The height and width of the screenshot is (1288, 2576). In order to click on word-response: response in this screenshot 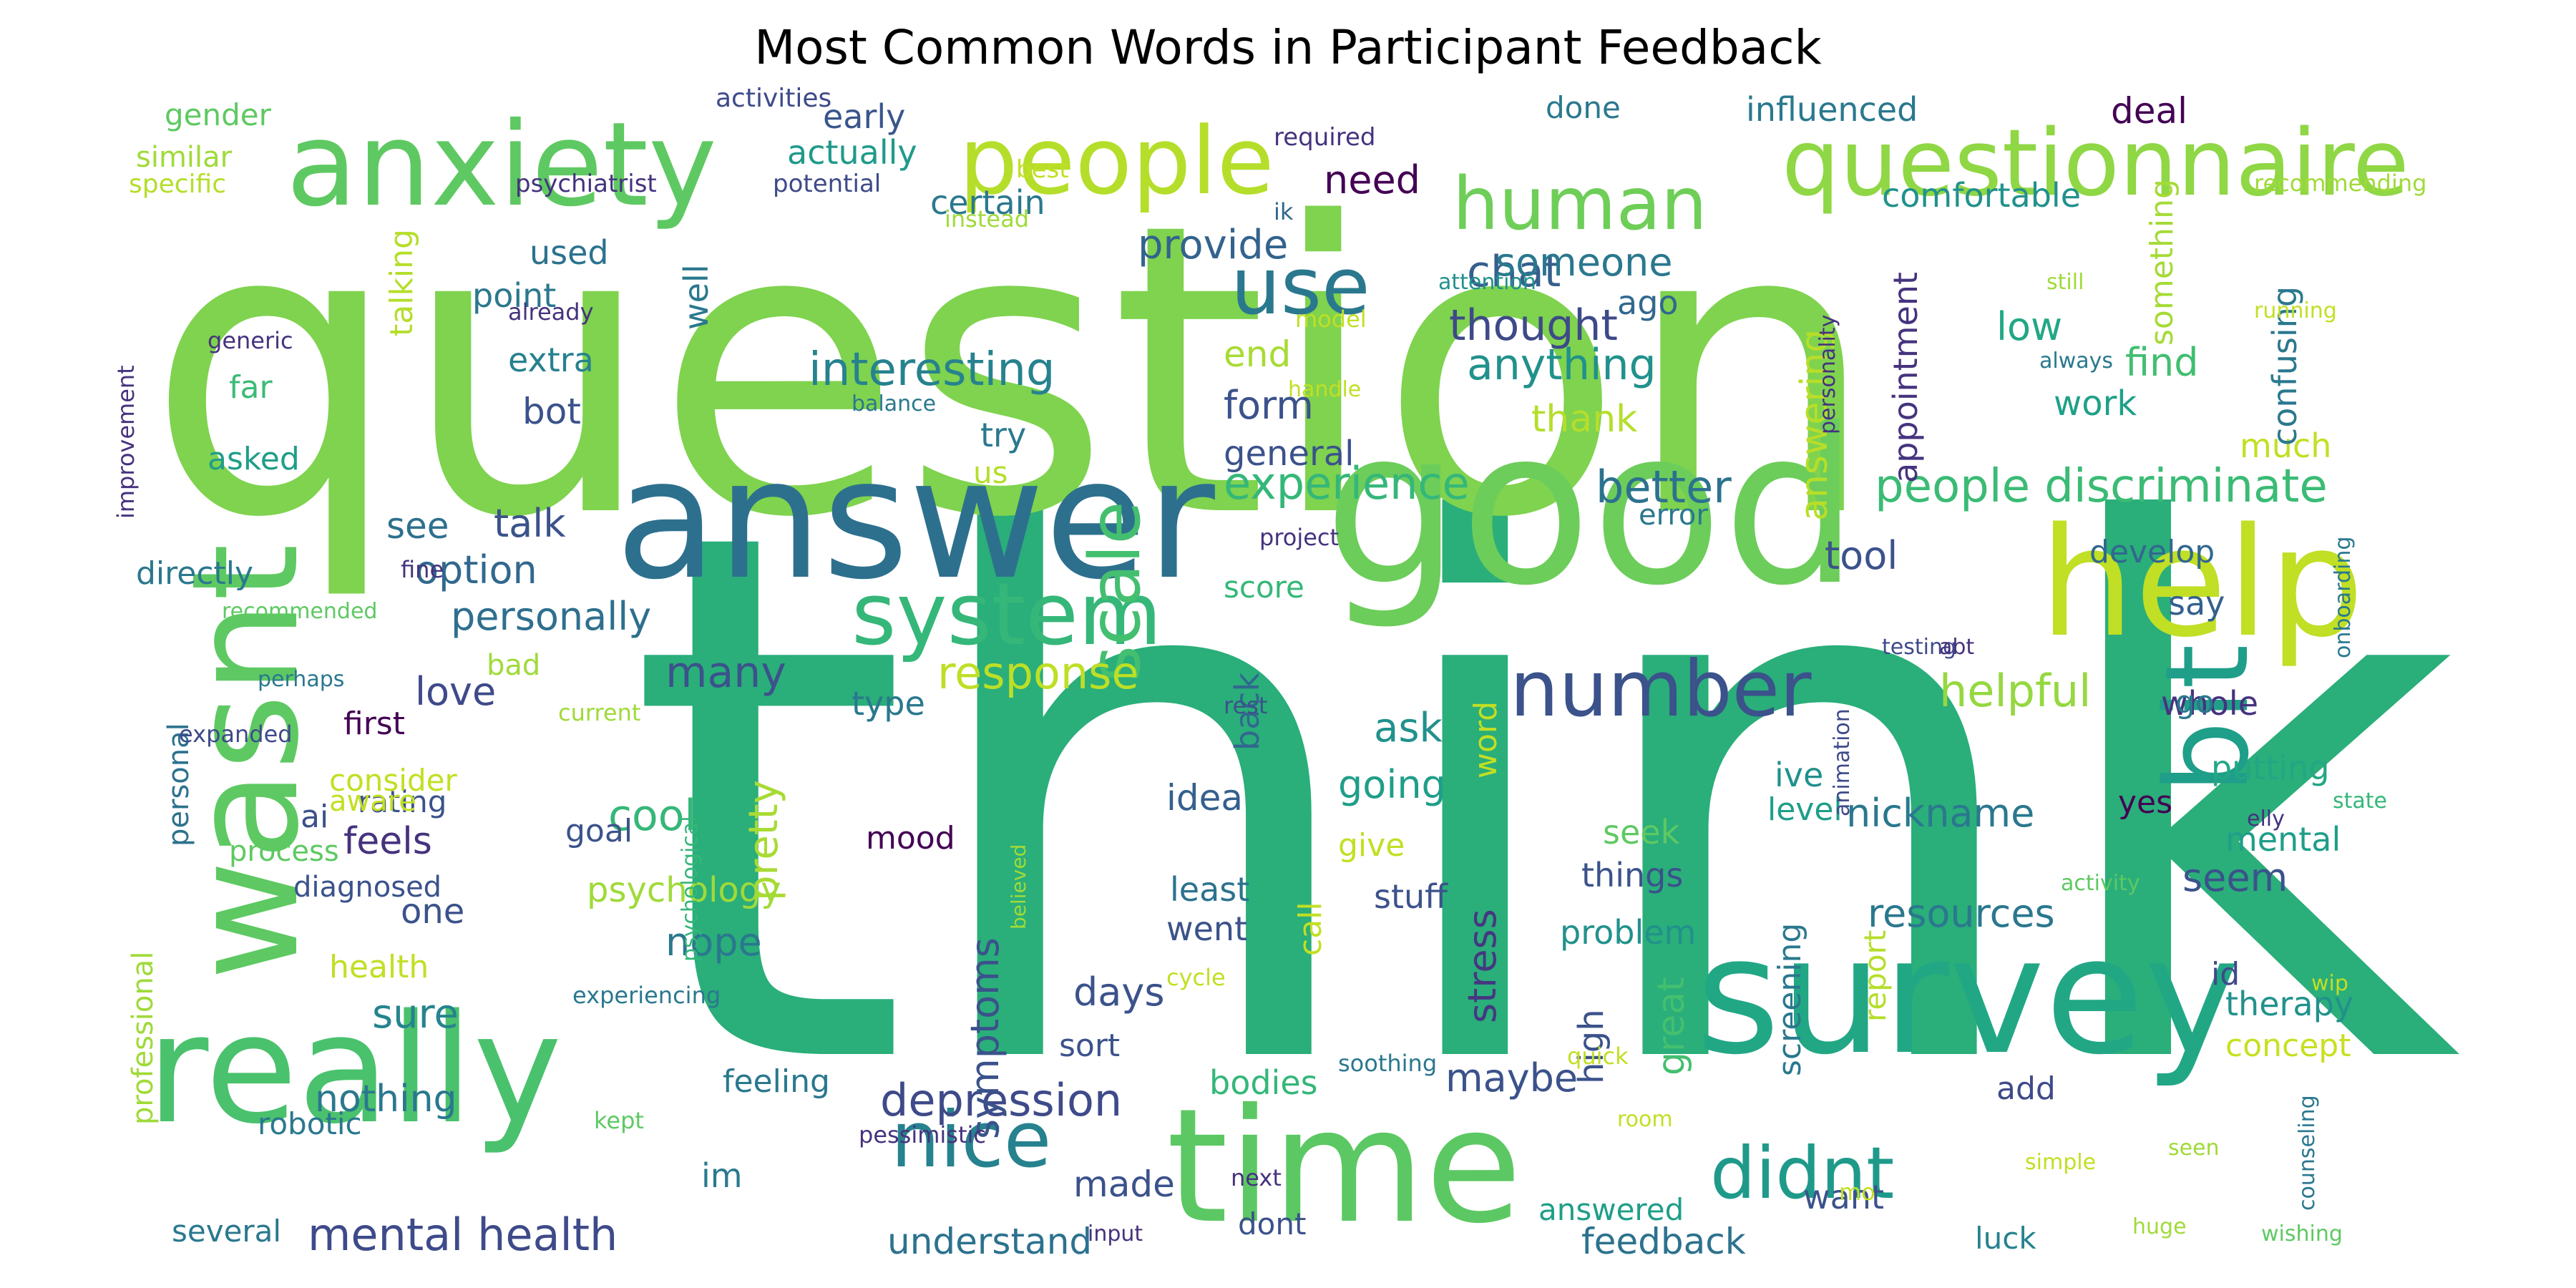, I will do `click(1038, 673)`.